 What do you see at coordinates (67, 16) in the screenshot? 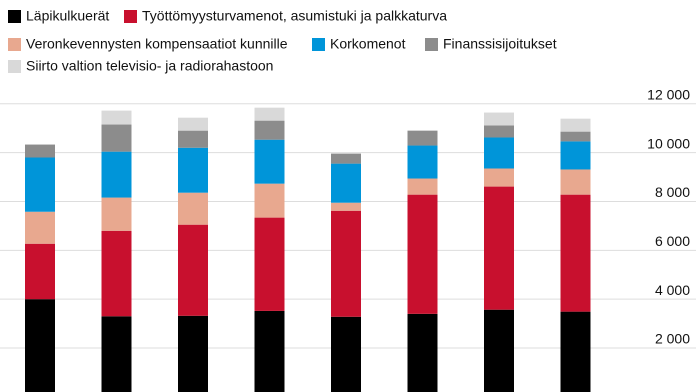
I see `legend-label: Läpikulkuerät` at bounding box center [67, 16].